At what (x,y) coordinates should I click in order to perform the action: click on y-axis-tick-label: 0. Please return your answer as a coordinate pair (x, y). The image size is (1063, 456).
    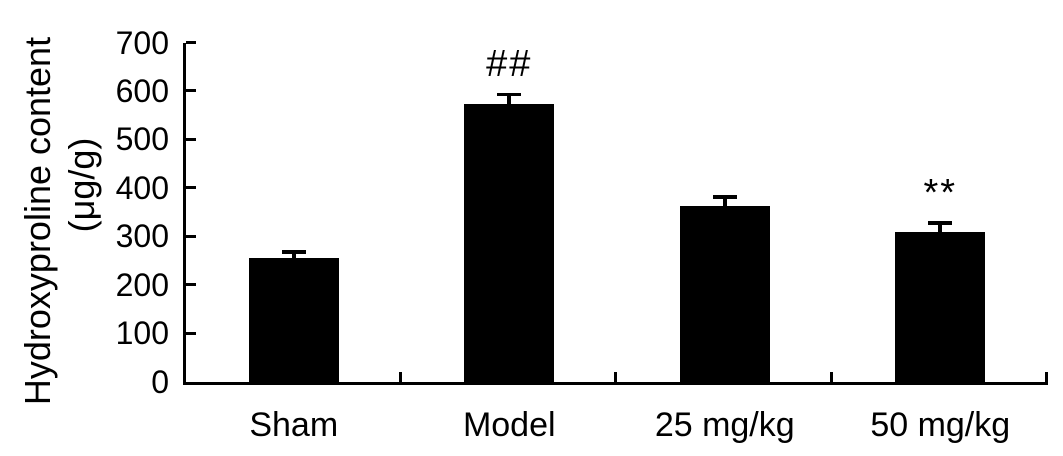
    Looking at the image, I should click on (160, 381).